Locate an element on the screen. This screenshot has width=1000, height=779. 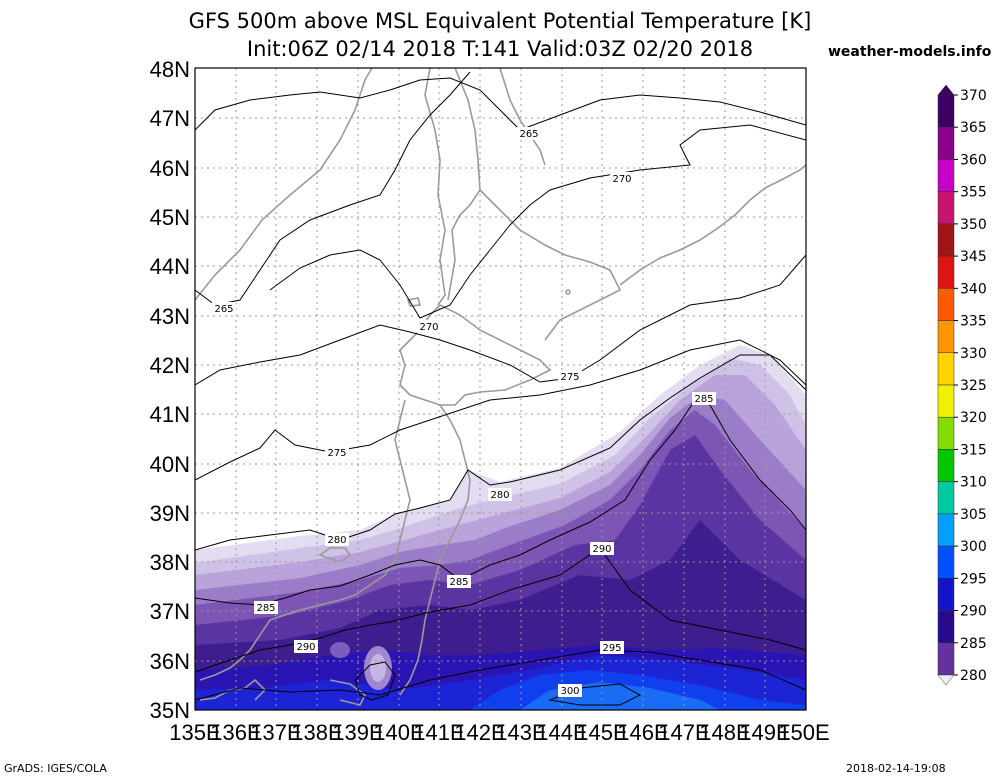
colorbar-label: 335 is located at coordinates (973, 322).